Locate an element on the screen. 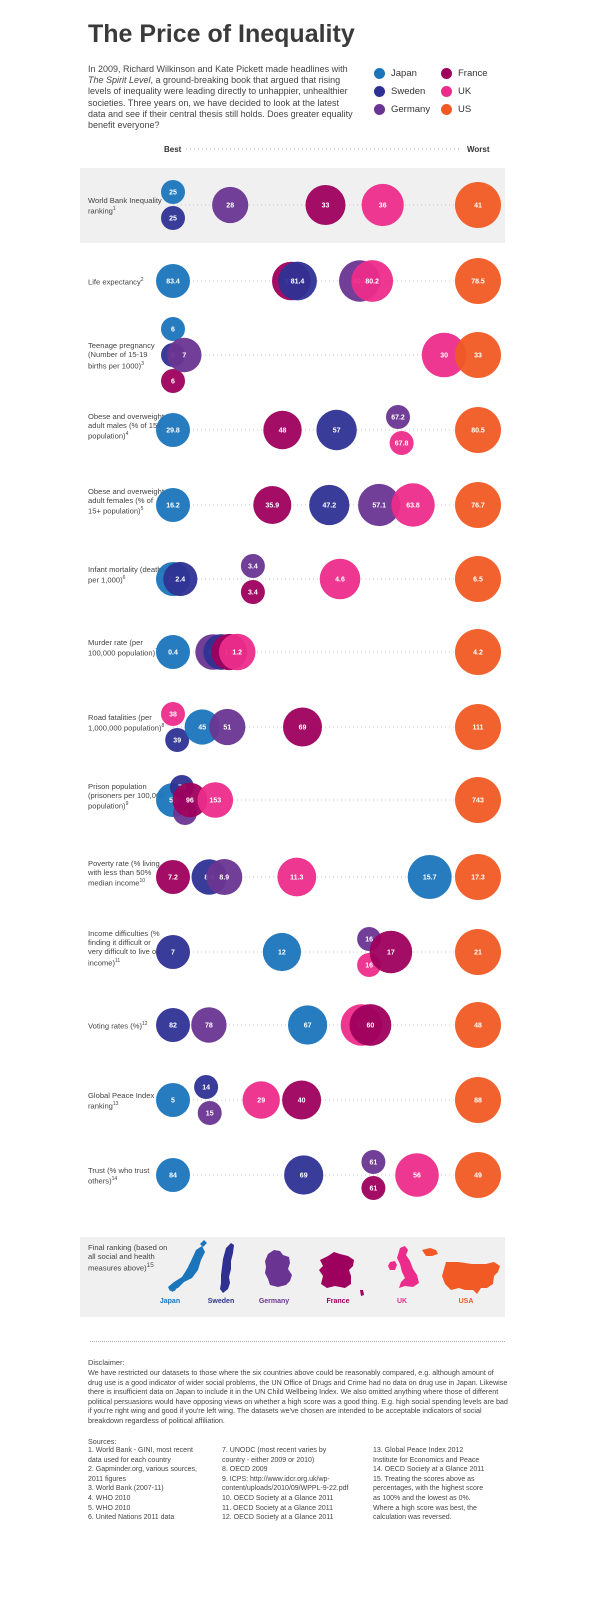 The width and height of the screenshot is (600, 1605). row-label-text-12: Global Peace Index ranking is located at coordinates (121, 1100).